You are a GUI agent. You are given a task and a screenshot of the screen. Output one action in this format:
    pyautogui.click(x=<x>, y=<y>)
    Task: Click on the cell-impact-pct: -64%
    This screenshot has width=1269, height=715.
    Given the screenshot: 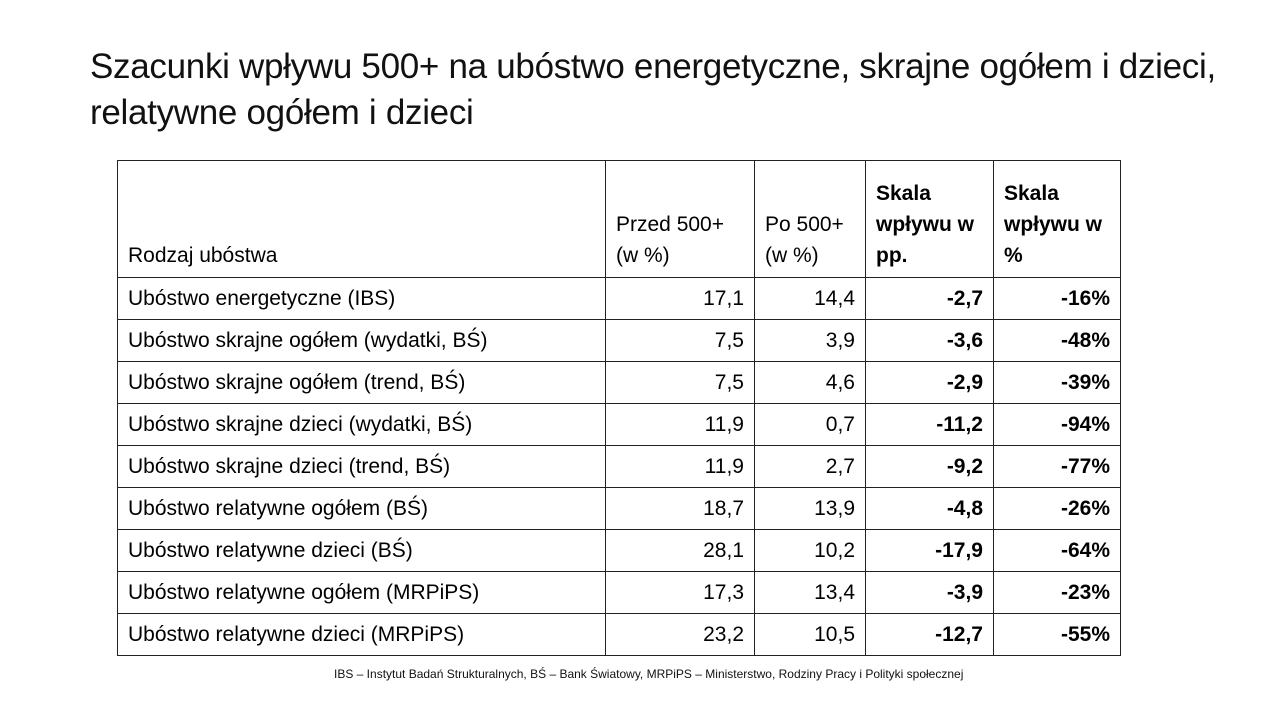 What is the action you would take?
    pyautogui.click(x=1057, y=550)
    